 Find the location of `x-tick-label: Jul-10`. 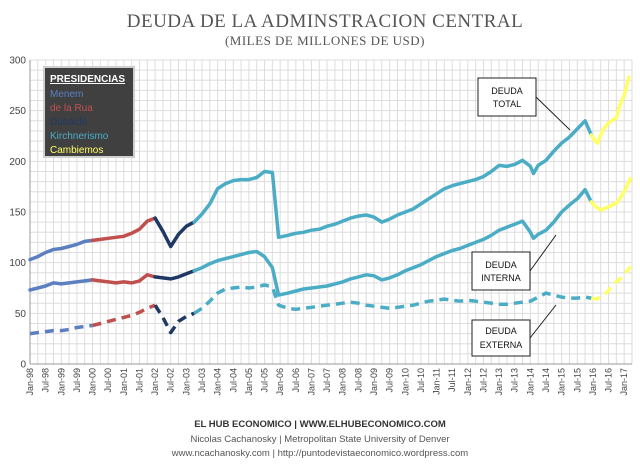

x-tick-label: Jul-10 is located at coordinates (421, 380).